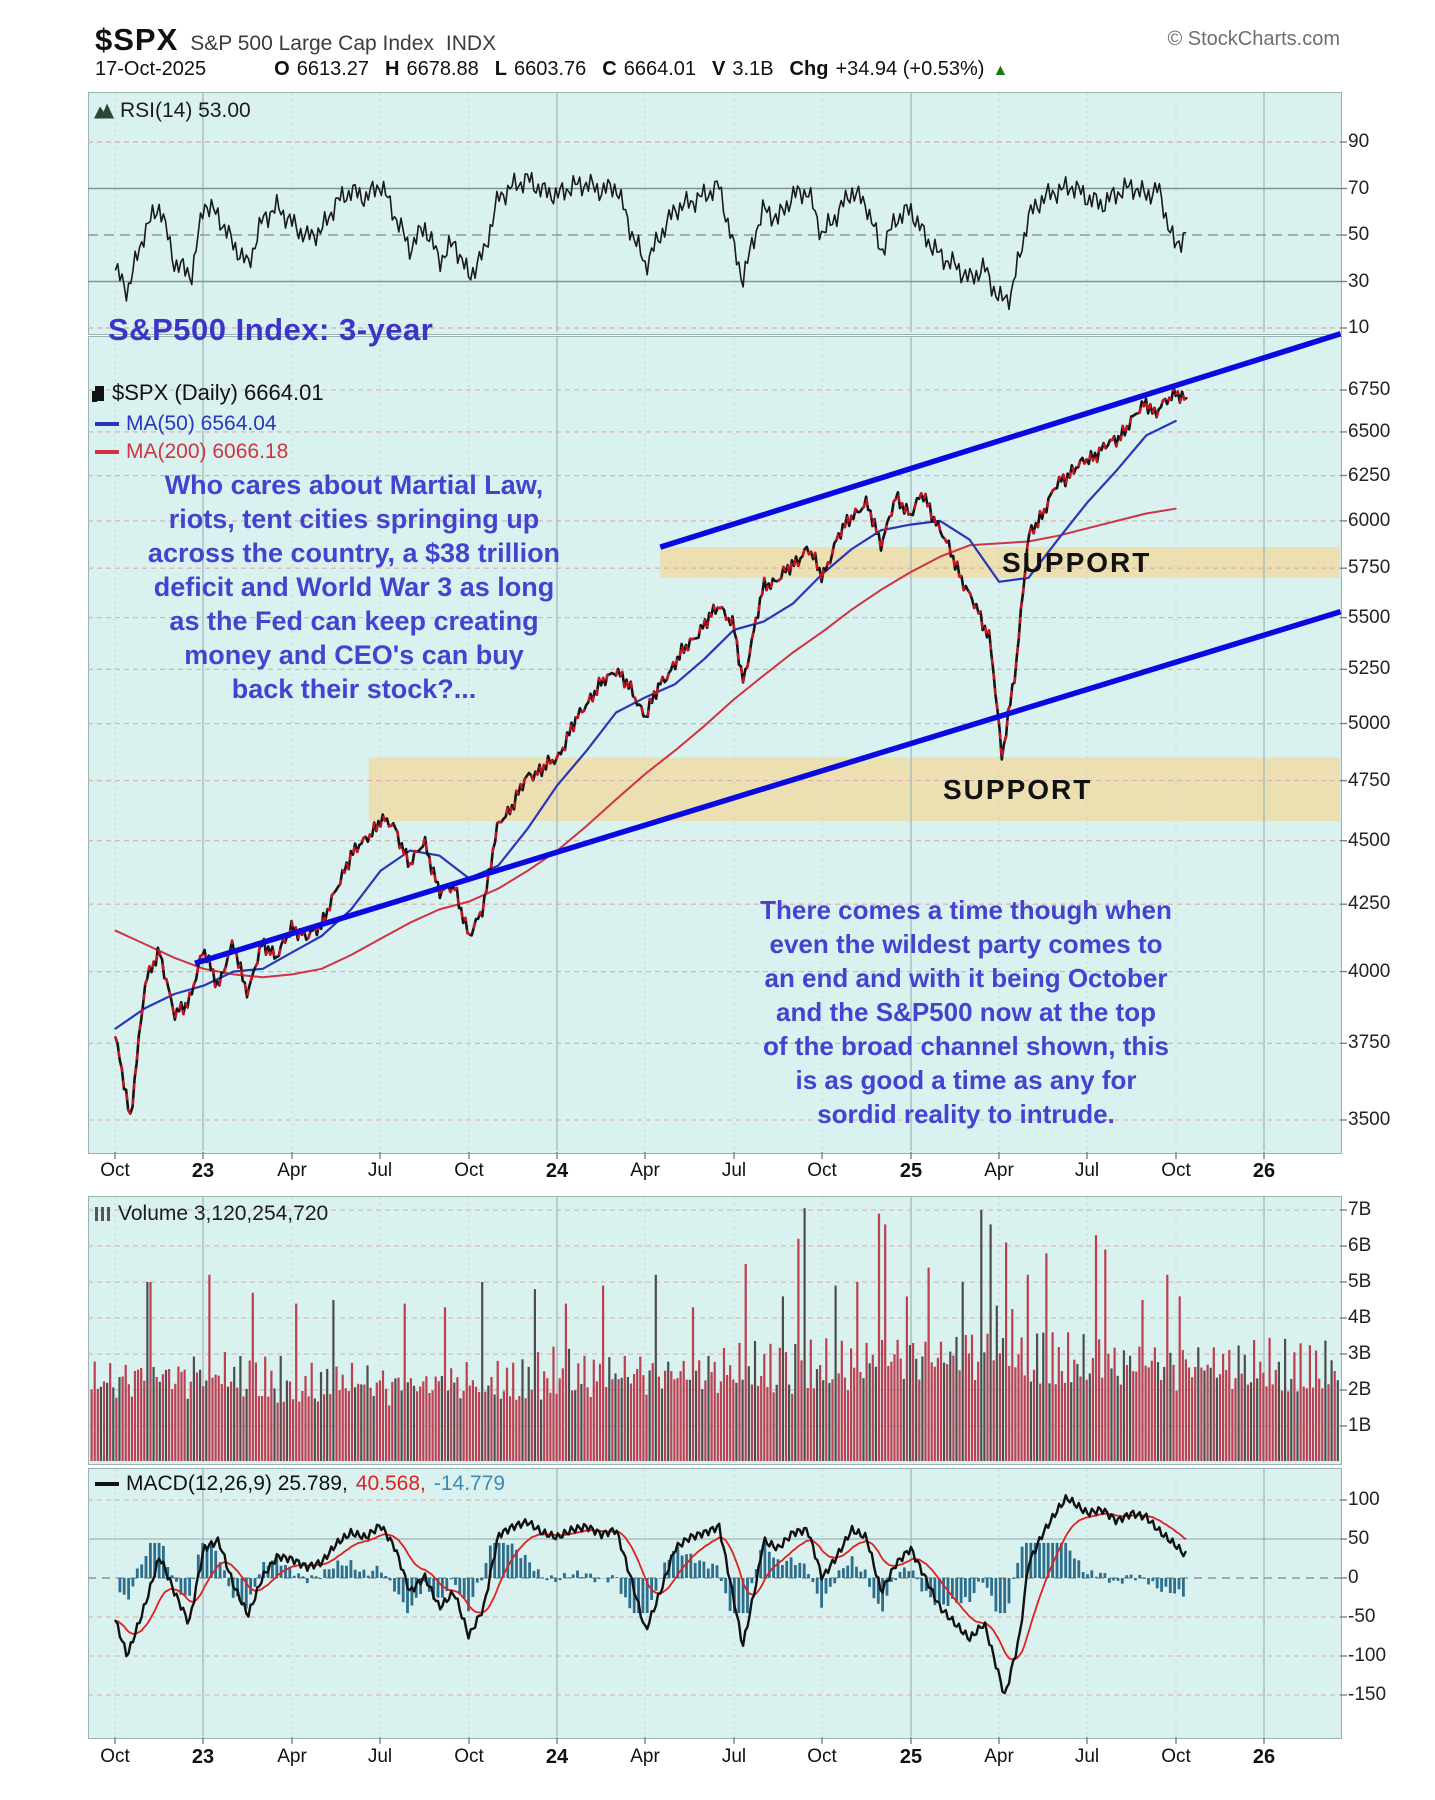 The height and width of the screenshot is (1800, 1435). Describe the element at coordinates (1362, 1616) in the screenshot. I see `axis-label: -50` at that location.